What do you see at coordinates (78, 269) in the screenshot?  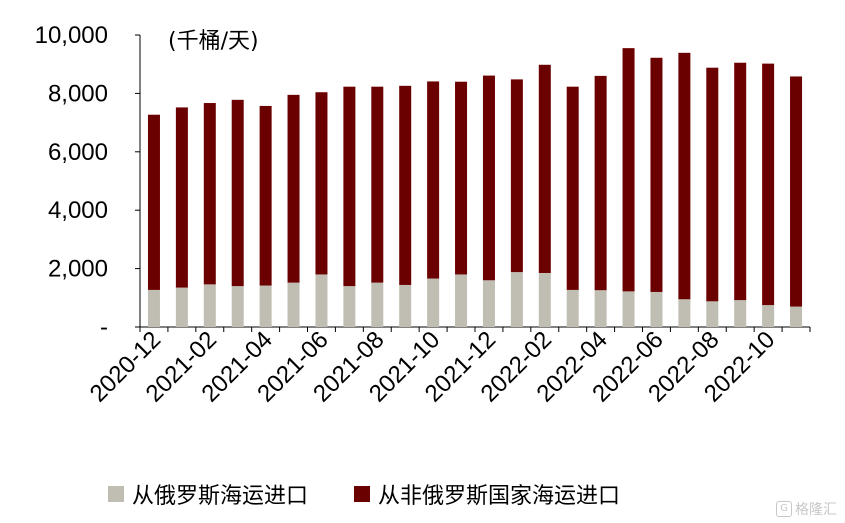 I see `y-tick-label: 2,000` at bounding box center [78, 269].